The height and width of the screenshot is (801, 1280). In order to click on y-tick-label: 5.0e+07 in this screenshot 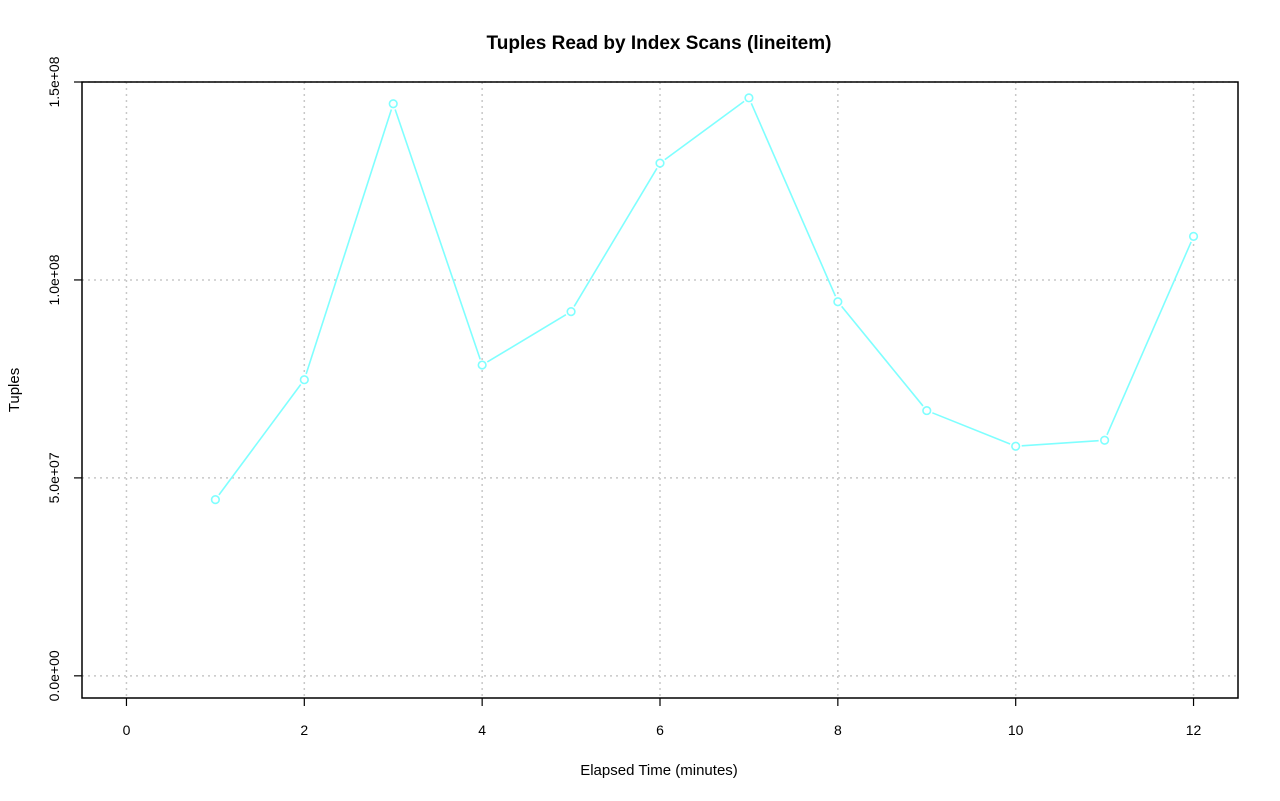, I will do `click(54, 477)`.